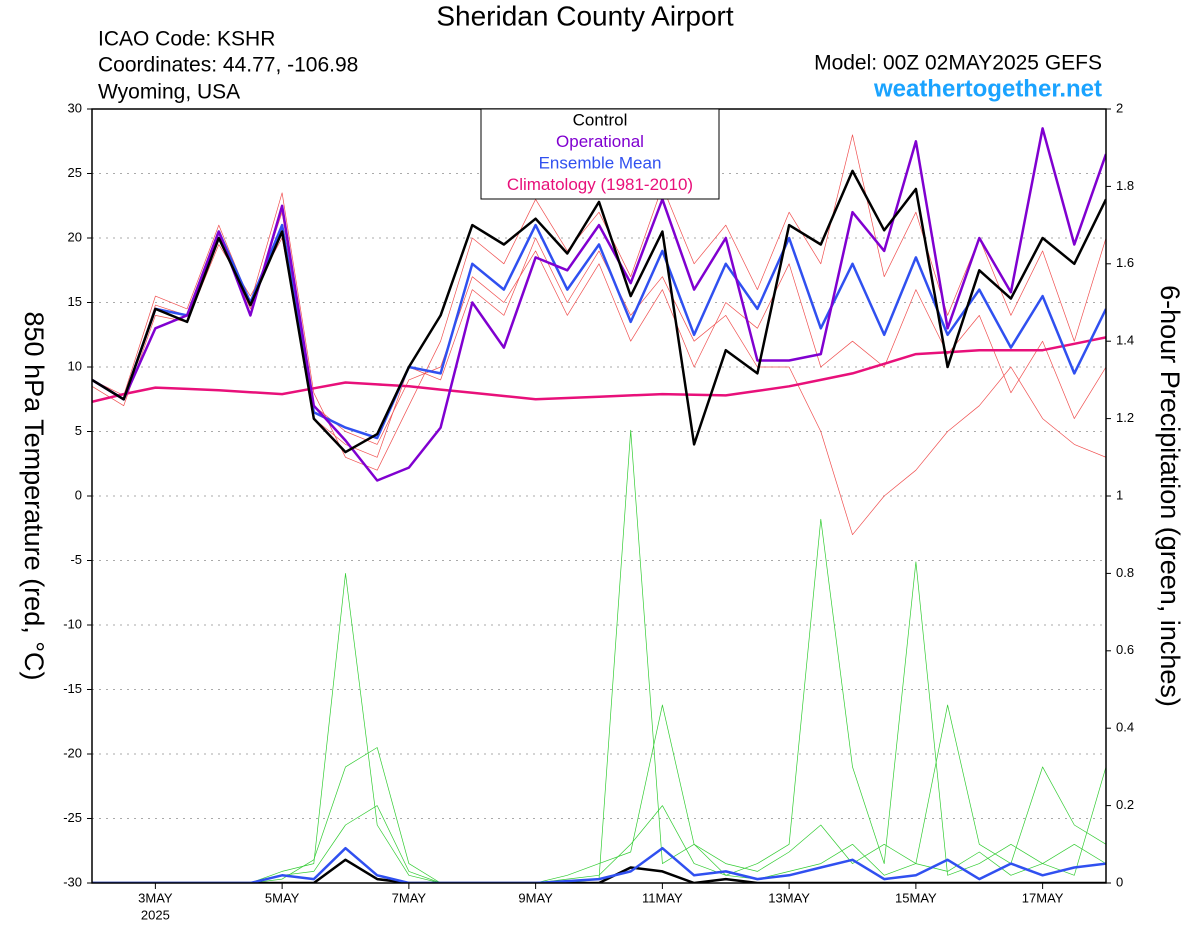 The width and height of the screenshot is (1200, 927). Describe the element at coordinates (34, 496) in the screenshot. I see `y-axis-label: 850 hPa Temperature (red, °C)` at that location.